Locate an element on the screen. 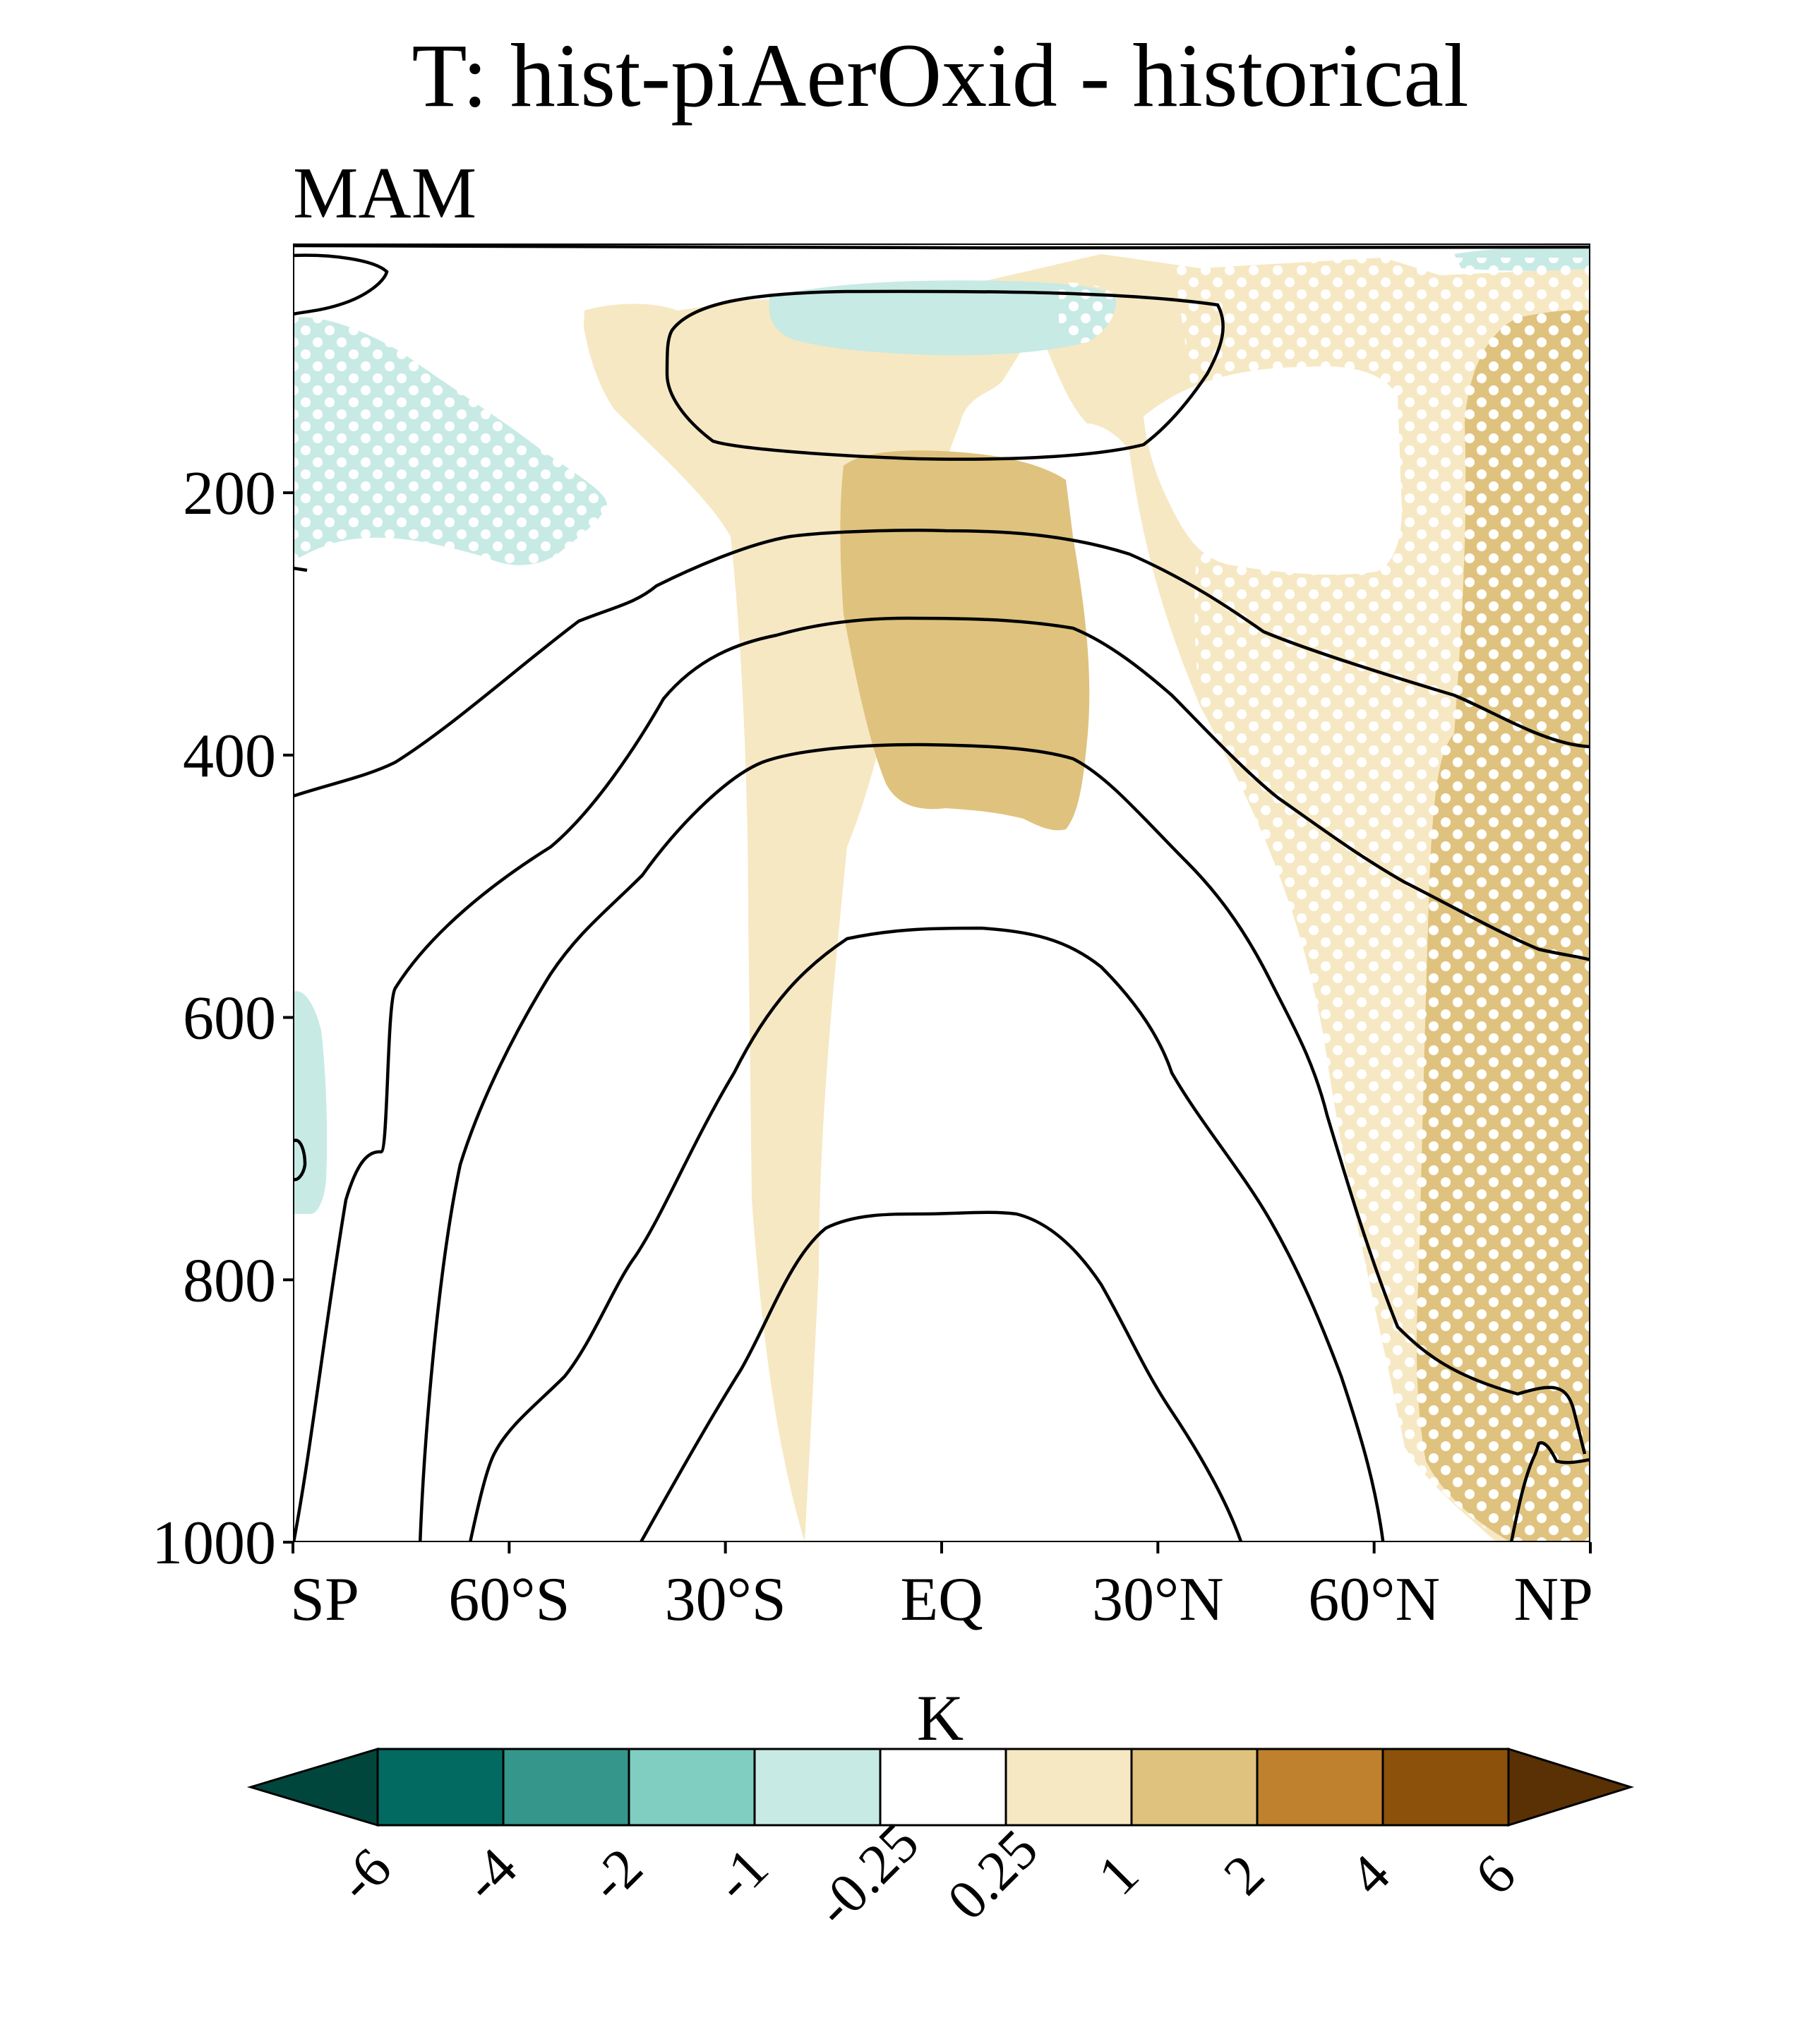 This screenshot has width=1800, height=2044. contour-np is located at coordinates (1549, 1491).